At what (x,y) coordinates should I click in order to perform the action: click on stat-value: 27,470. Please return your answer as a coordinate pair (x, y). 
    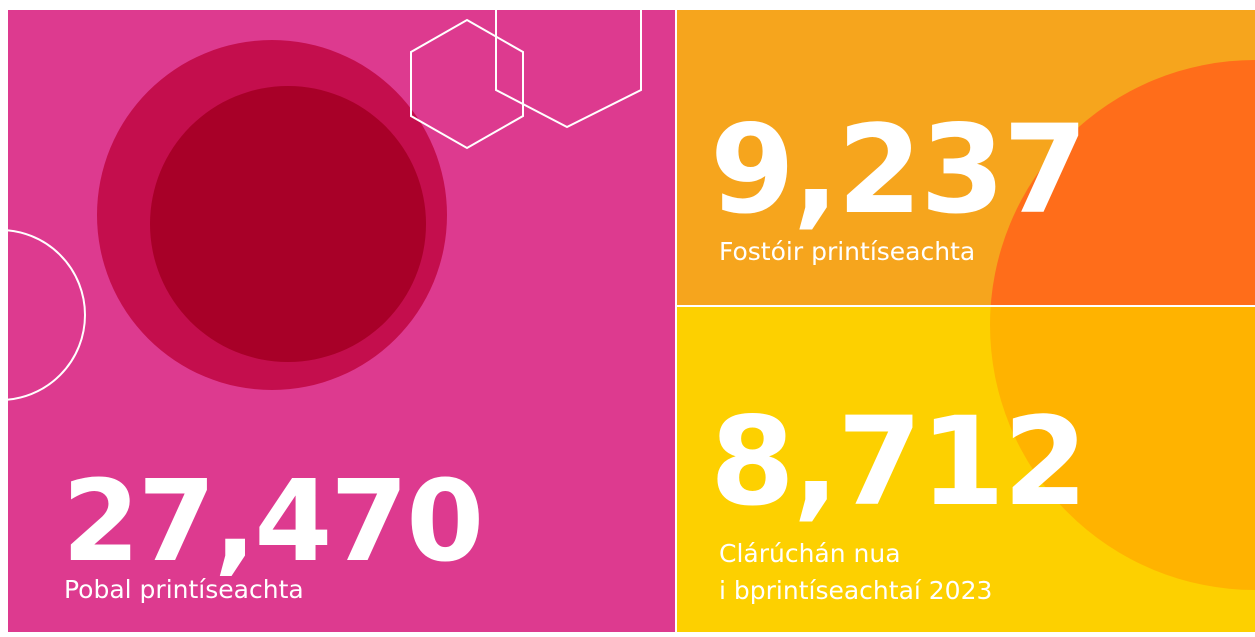
    Looking at the image, I should click on (272, 522).